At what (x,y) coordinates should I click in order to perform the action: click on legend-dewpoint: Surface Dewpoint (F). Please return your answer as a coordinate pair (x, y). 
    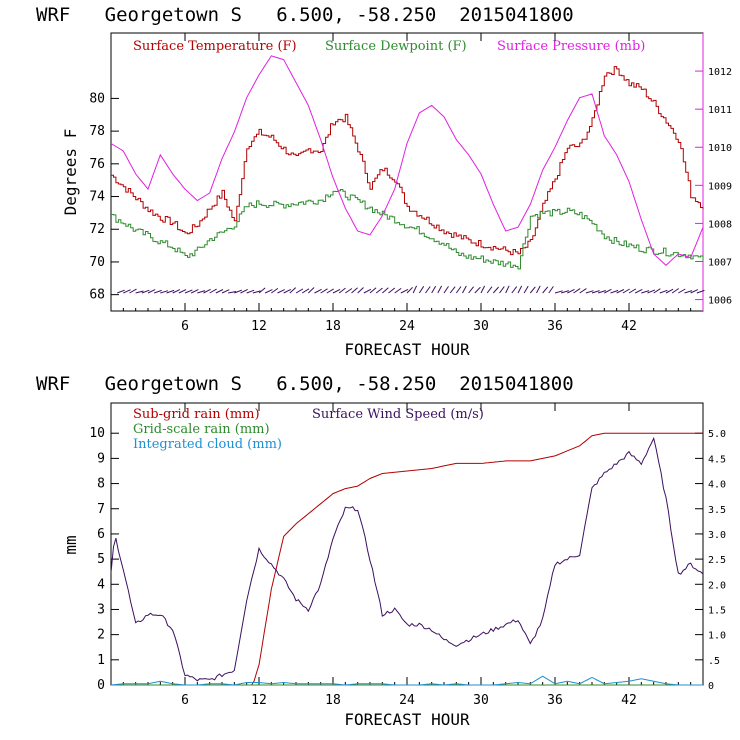
    Looking at the image, I should click on (396, 46).